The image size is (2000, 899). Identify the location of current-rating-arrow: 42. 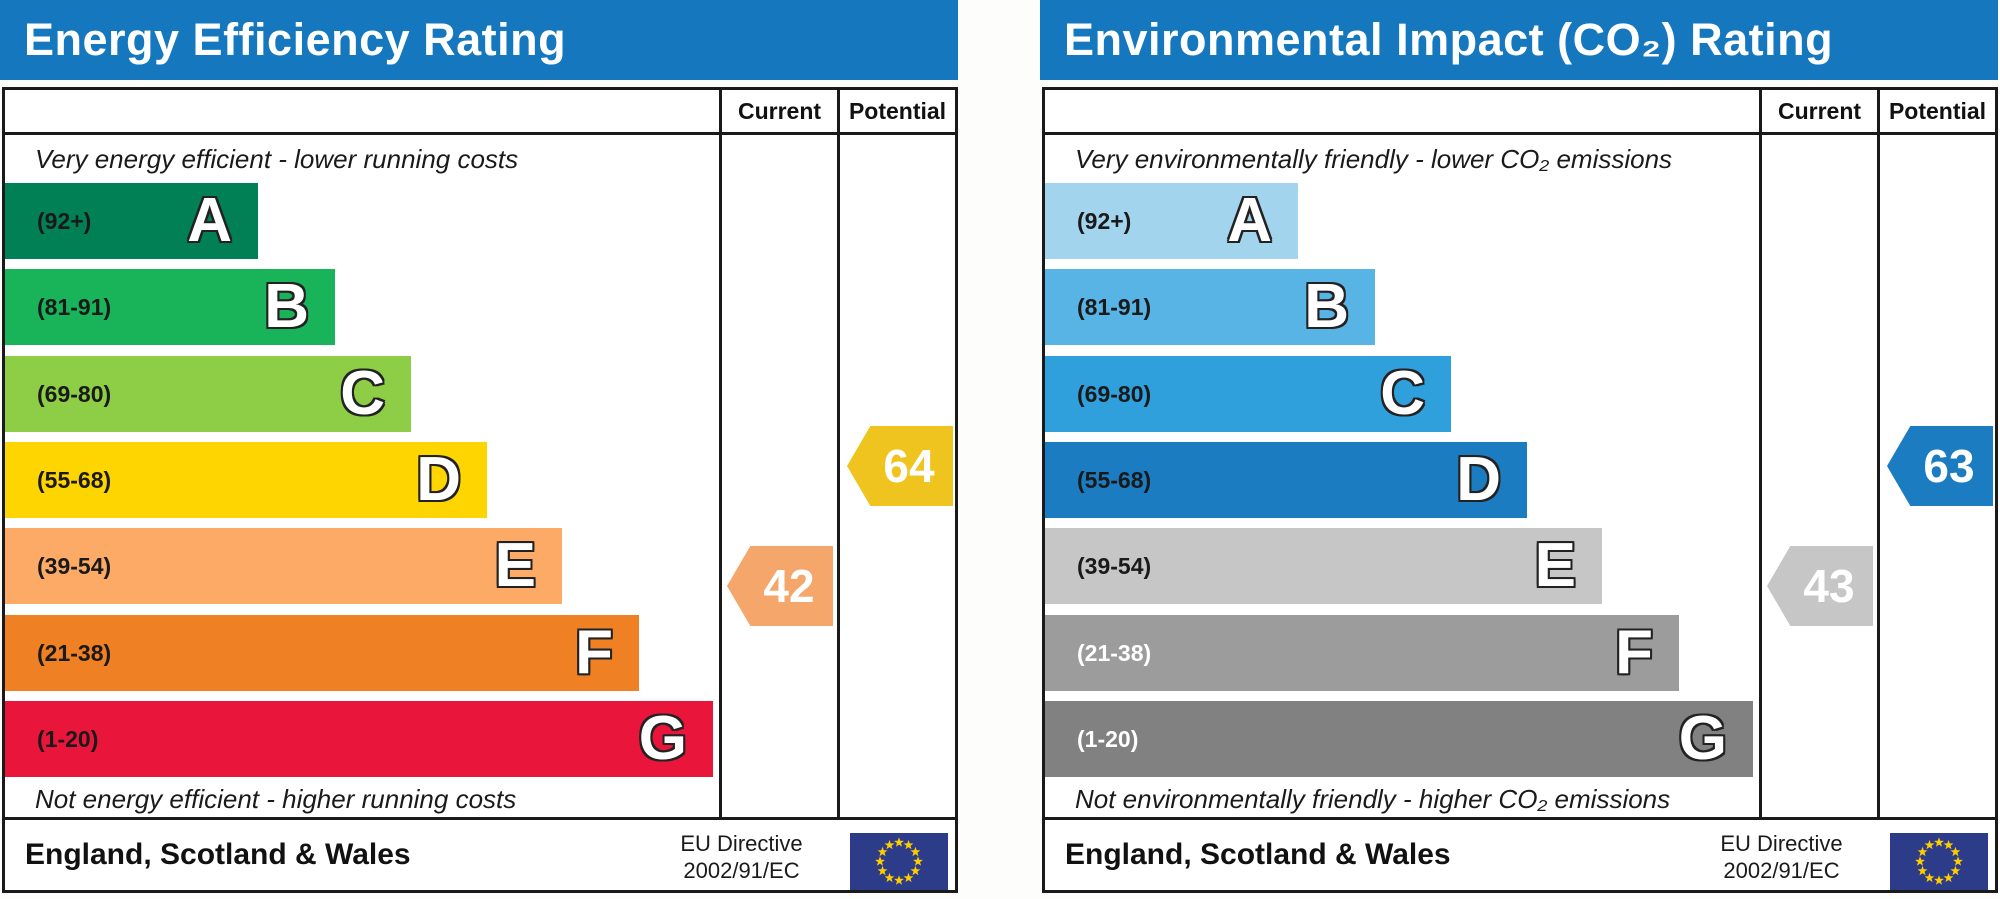
(780, 586).